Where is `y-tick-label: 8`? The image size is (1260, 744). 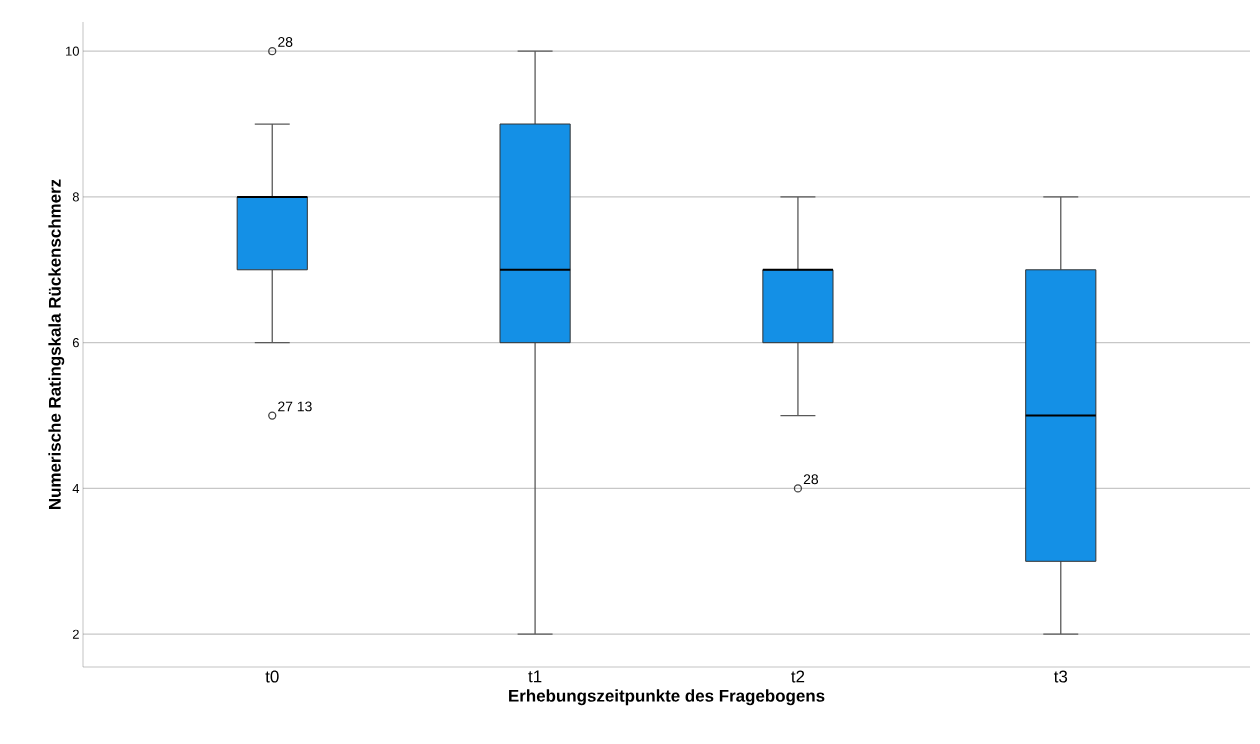
y-tick-label: 8 is located at coordinates (75, 197).